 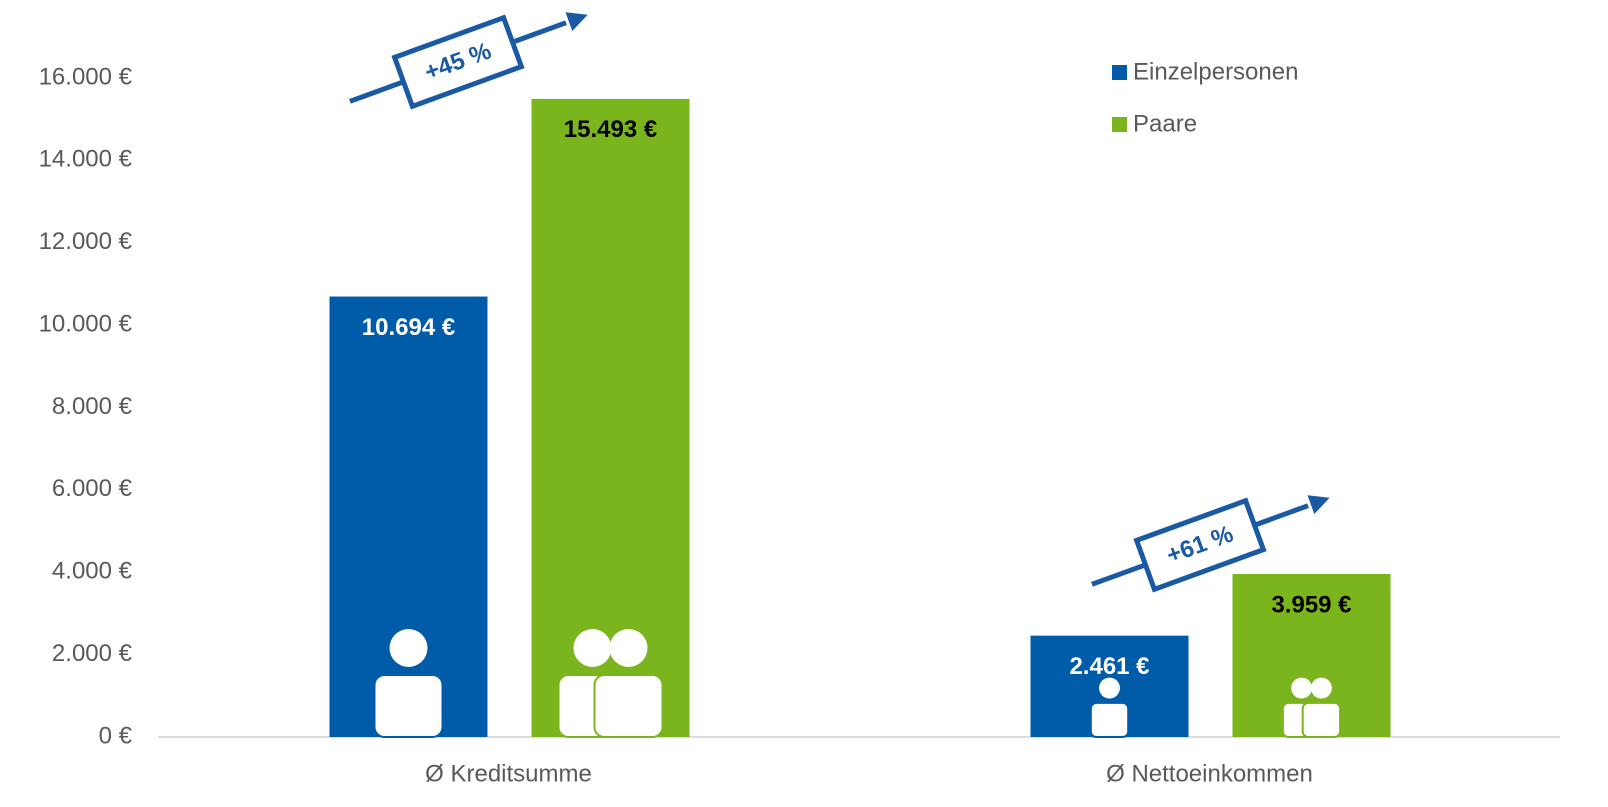 What do you see at coordinates (1311, 604) in the screenshot?
I see `value-label: 3.959 €` at bounding box center [1311, 604].